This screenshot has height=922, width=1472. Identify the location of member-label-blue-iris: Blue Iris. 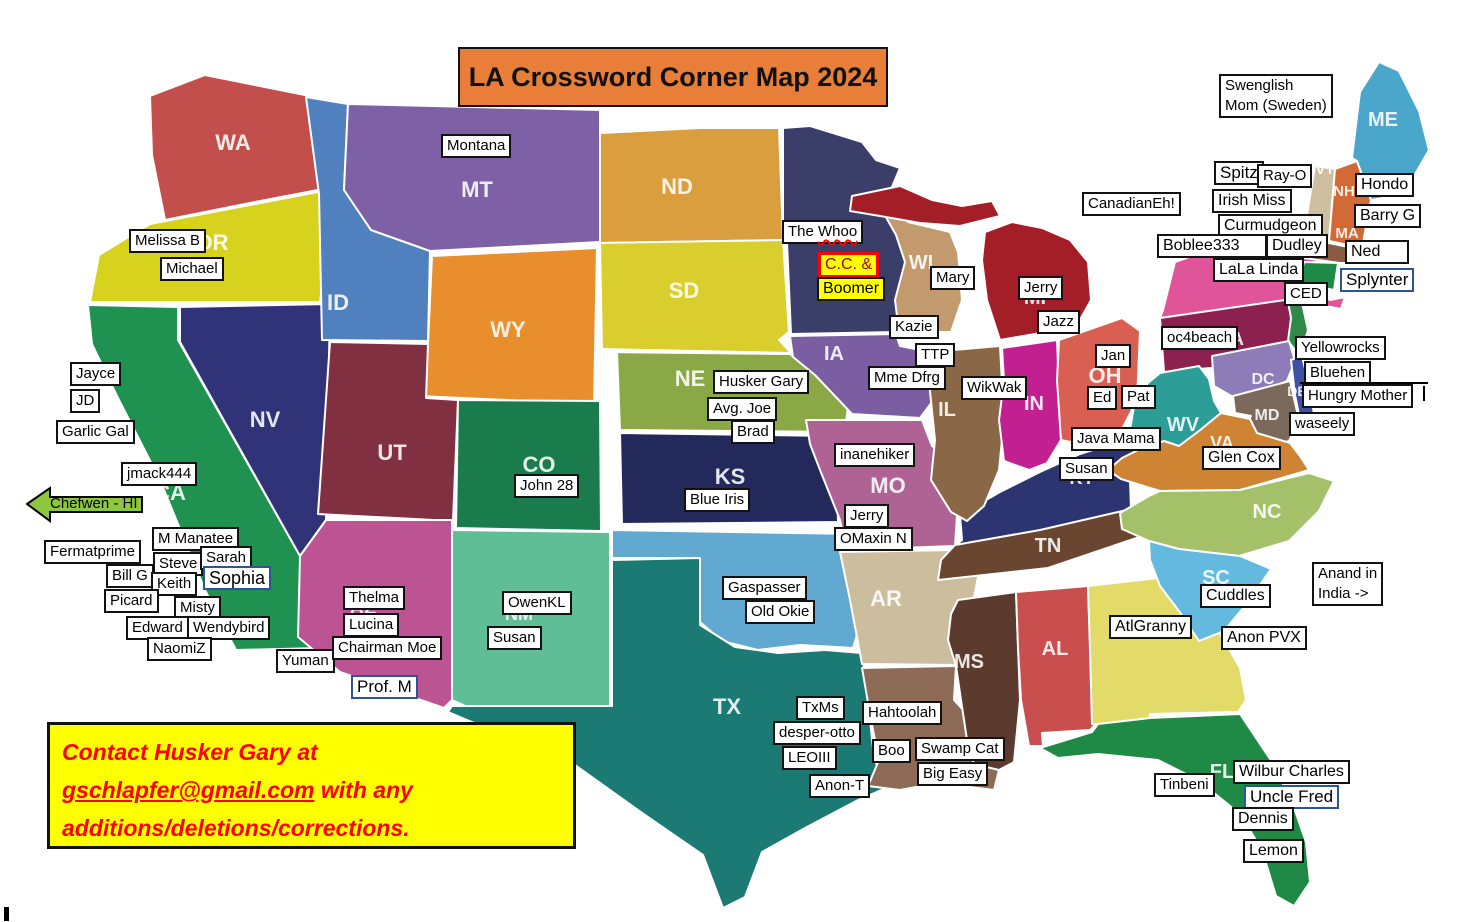
(717, 500).